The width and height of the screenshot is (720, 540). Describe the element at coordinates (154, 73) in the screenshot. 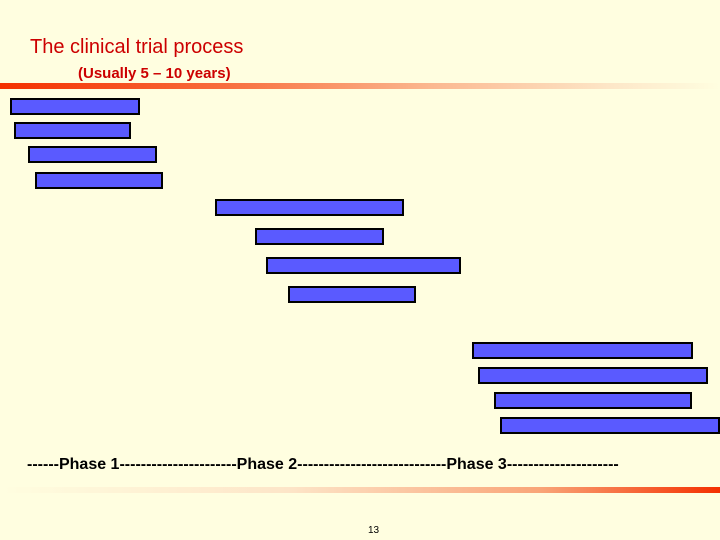

I see `slide-subtitle: (Usually 5 – 10 years)` at that location.